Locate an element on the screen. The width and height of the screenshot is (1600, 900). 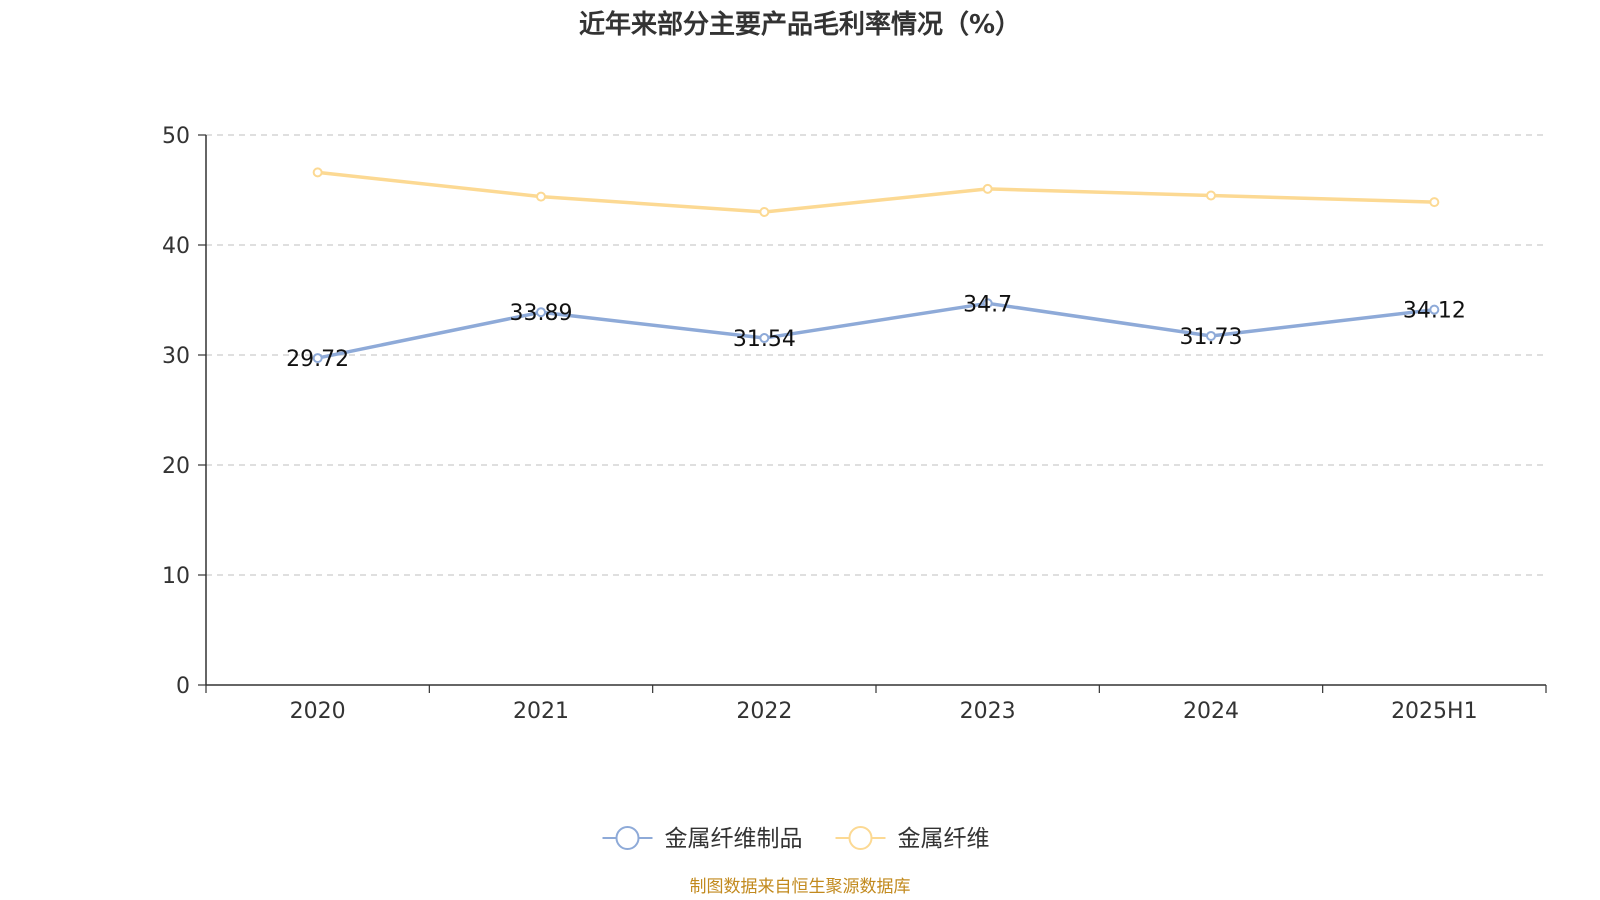
x-tick-label: 2021 is located at coordinates (541, 711).